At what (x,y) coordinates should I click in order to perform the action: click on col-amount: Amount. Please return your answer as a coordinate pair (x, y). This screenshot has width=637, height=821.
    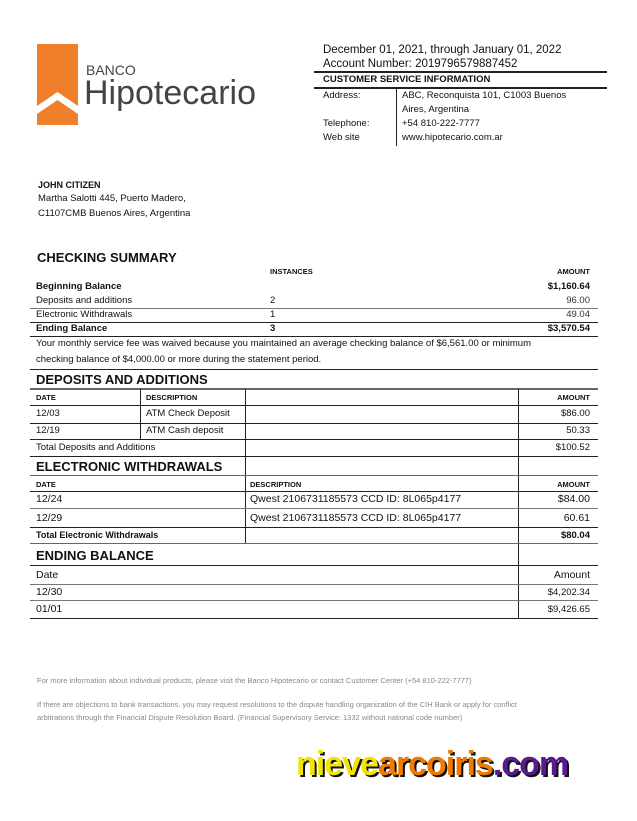
    Looking at the image, I should click on (571, 575).